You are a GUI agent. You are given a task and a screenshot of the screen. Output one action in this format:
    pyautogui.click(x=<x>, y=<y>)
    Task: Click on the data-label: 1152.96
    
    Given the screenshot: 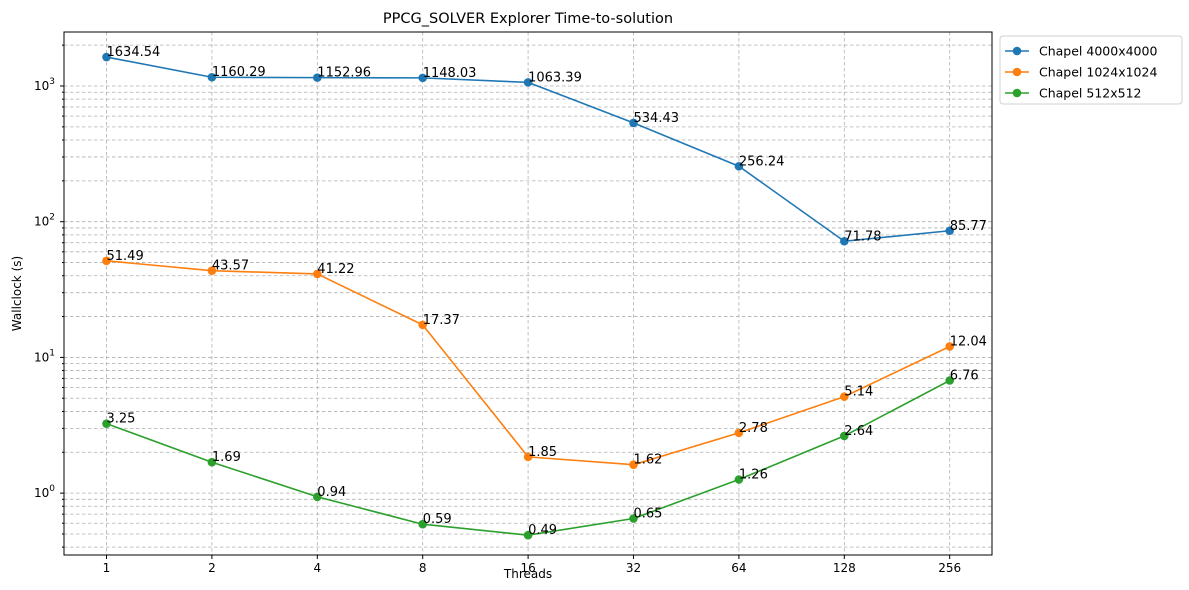 What is the action you would take?
    pyautogui.click(x=344, y=73)
    